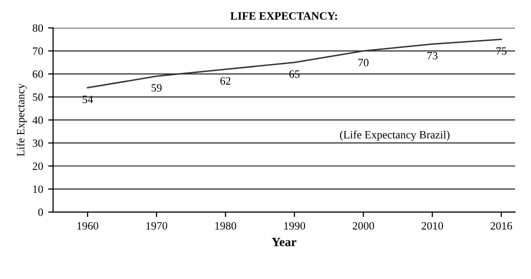 This screenshot has height=279, width=531. Describe the element at coordinates (38, 51) in the screenshot. I see `y-tick-label: 70` at that location.